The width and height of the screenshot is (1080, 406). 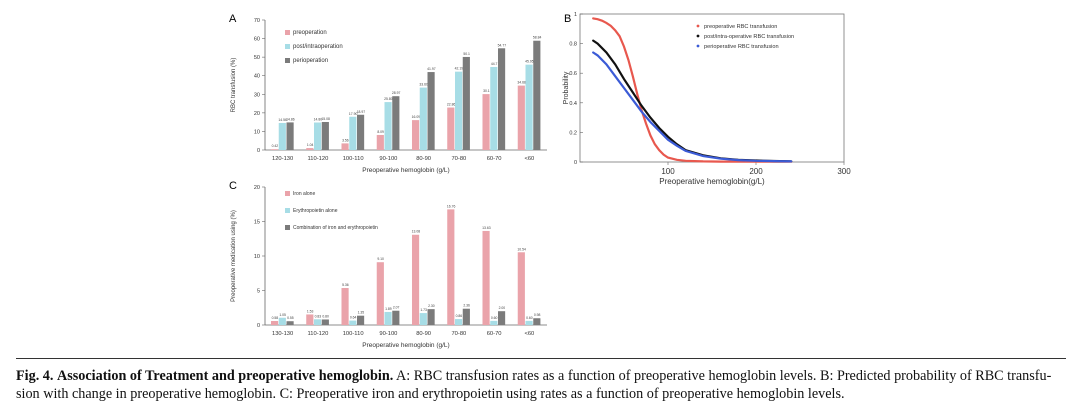 What do you see at coordinates (388, 334) in the screenshot?
I see `panel-c-x-tick-label: 90-100` at bounding box center [388, 334].